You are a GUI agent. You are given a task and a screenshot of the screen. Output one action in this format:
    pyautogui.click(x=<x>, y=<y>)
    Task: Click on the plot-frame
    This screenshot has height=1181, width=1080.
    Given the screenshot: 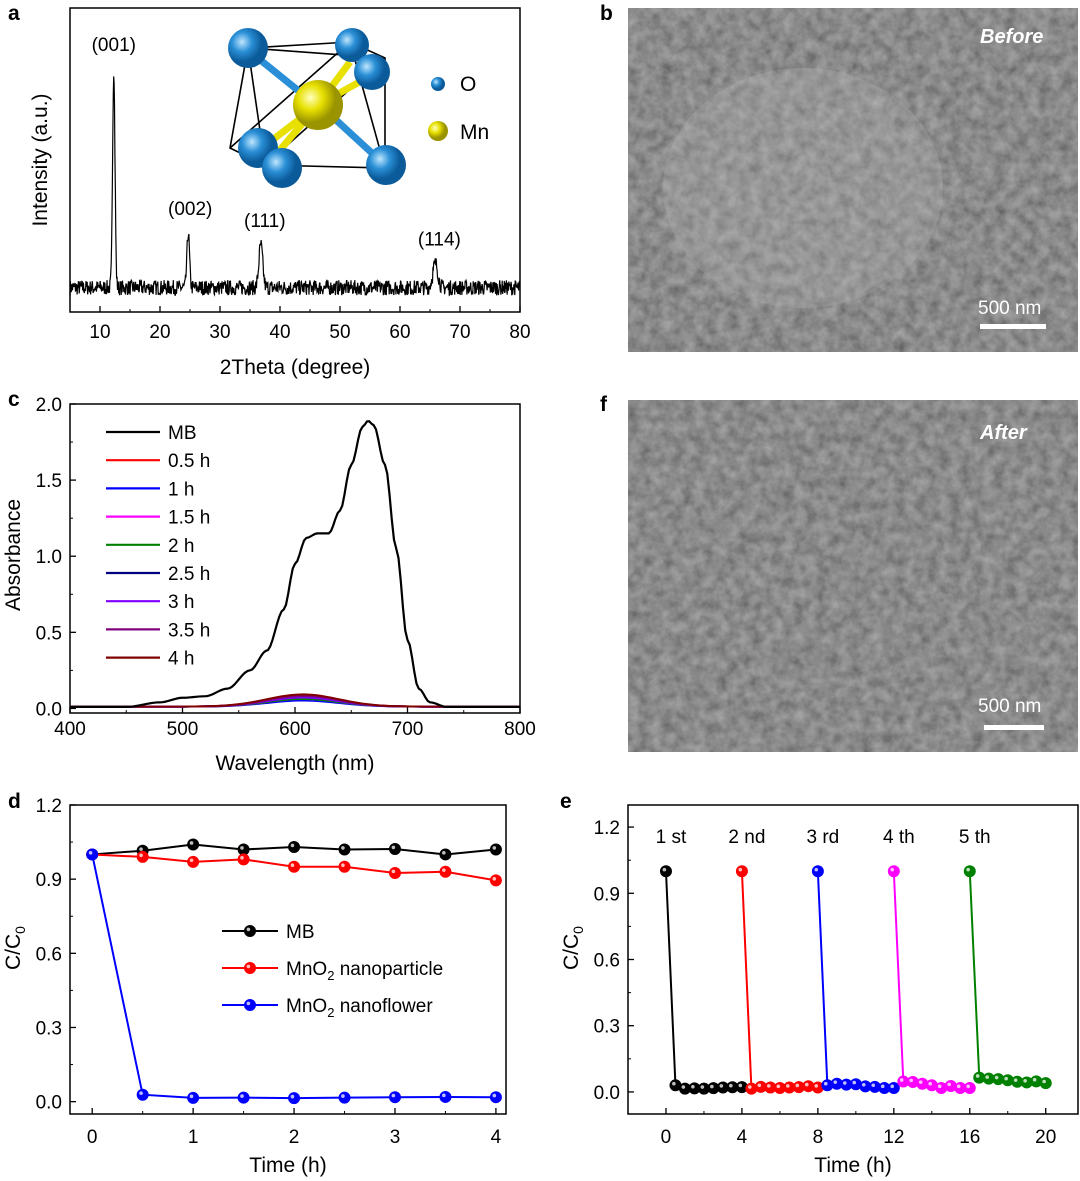 What is the action you would take?
    pyautogui.click(x=288, y=959)
    